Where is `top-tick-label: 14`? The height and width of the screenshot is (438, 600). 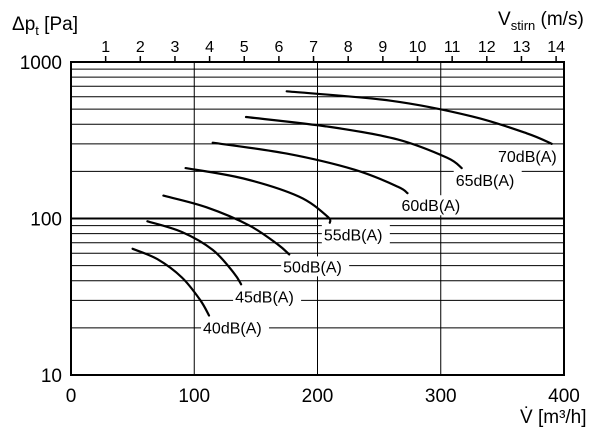
top-tick-label: 14 is located at coordinates (556, 47).